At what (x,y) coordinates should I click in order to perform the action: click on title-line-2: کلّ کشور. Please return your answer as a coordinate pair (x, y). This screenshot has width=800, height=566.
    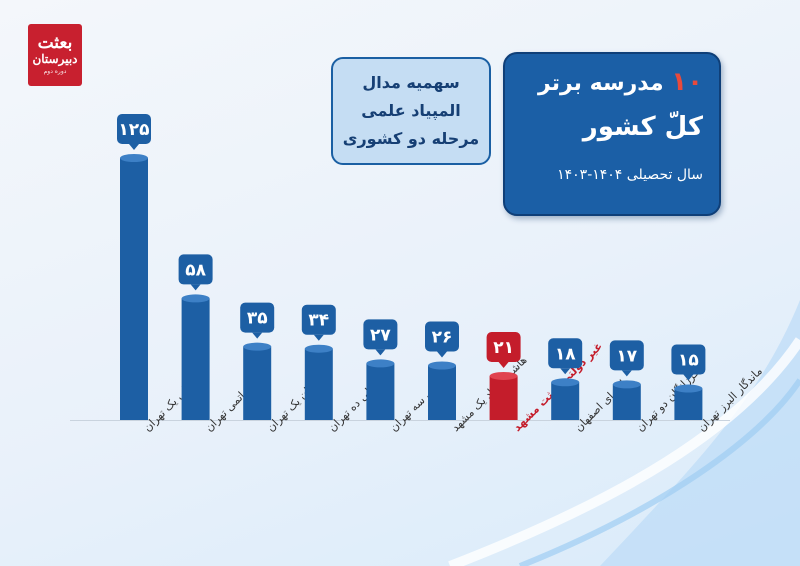
    Looking at the image, I should click on (642, 127).